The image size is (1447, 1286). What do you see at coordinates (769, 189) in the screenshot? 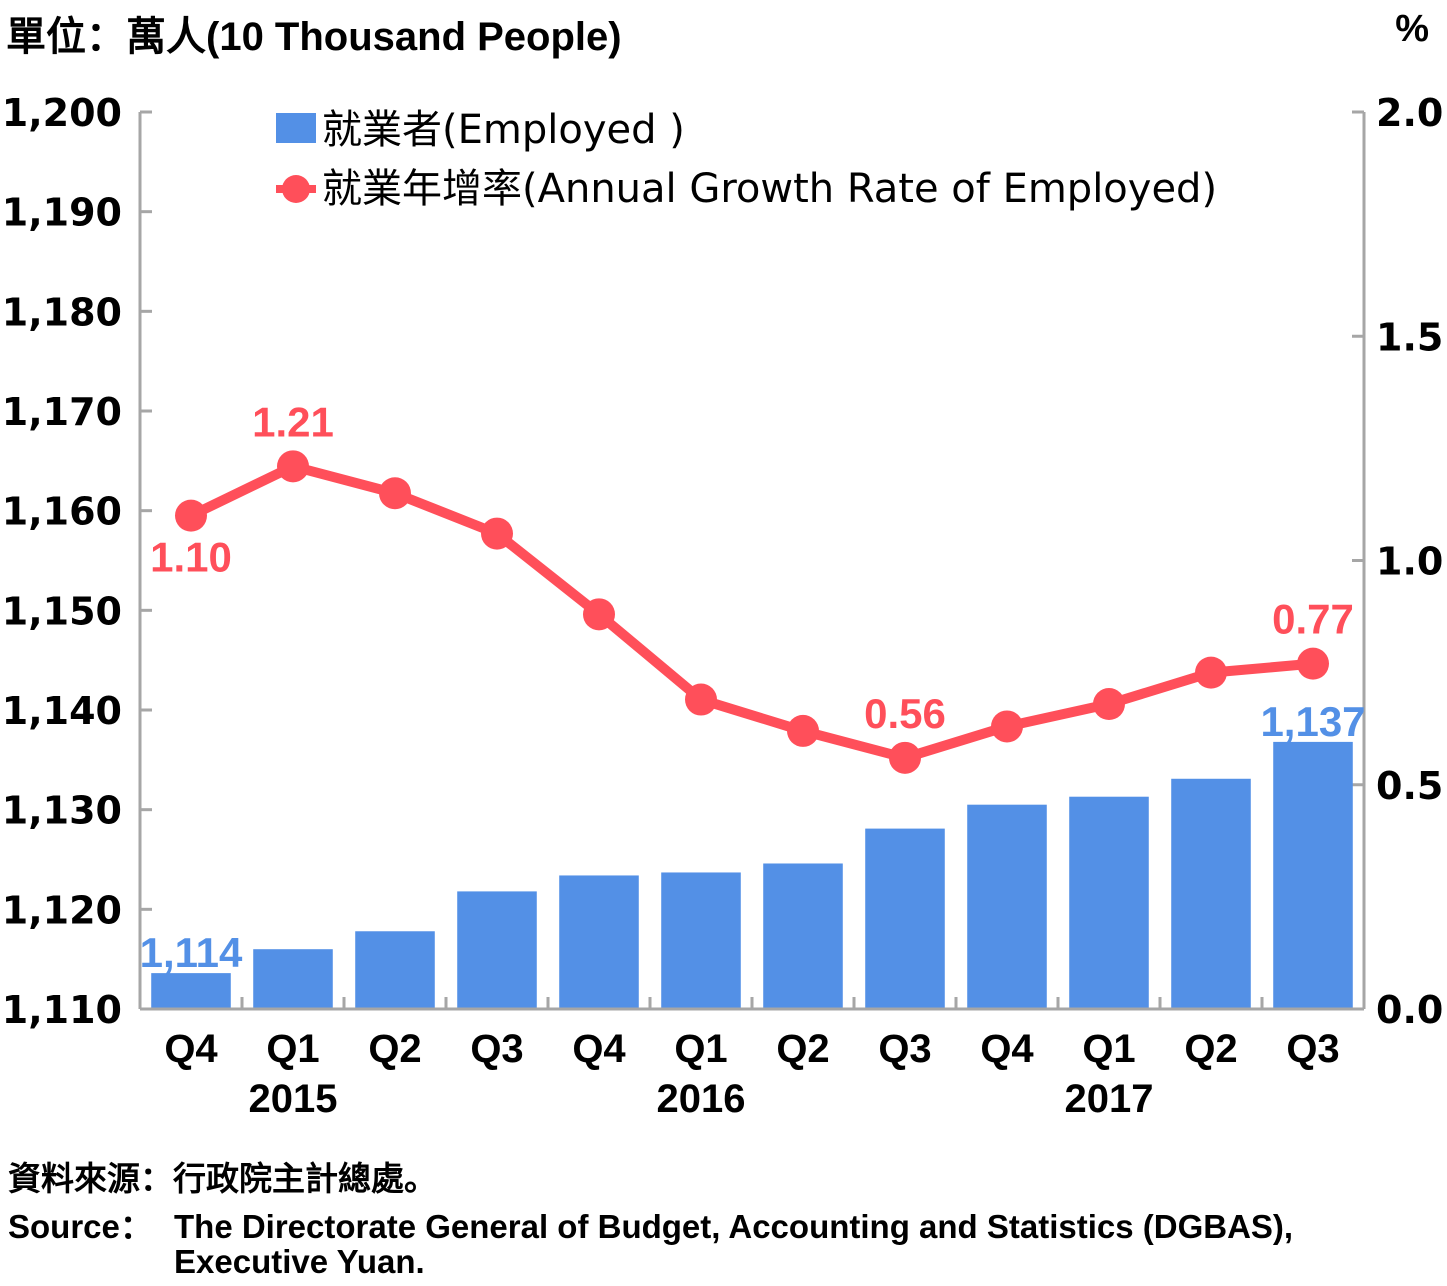
I see `legend-growth-rate-label: 就業年增率(Annual Growth Rate of Employed)` at bounding box center [769, 189].